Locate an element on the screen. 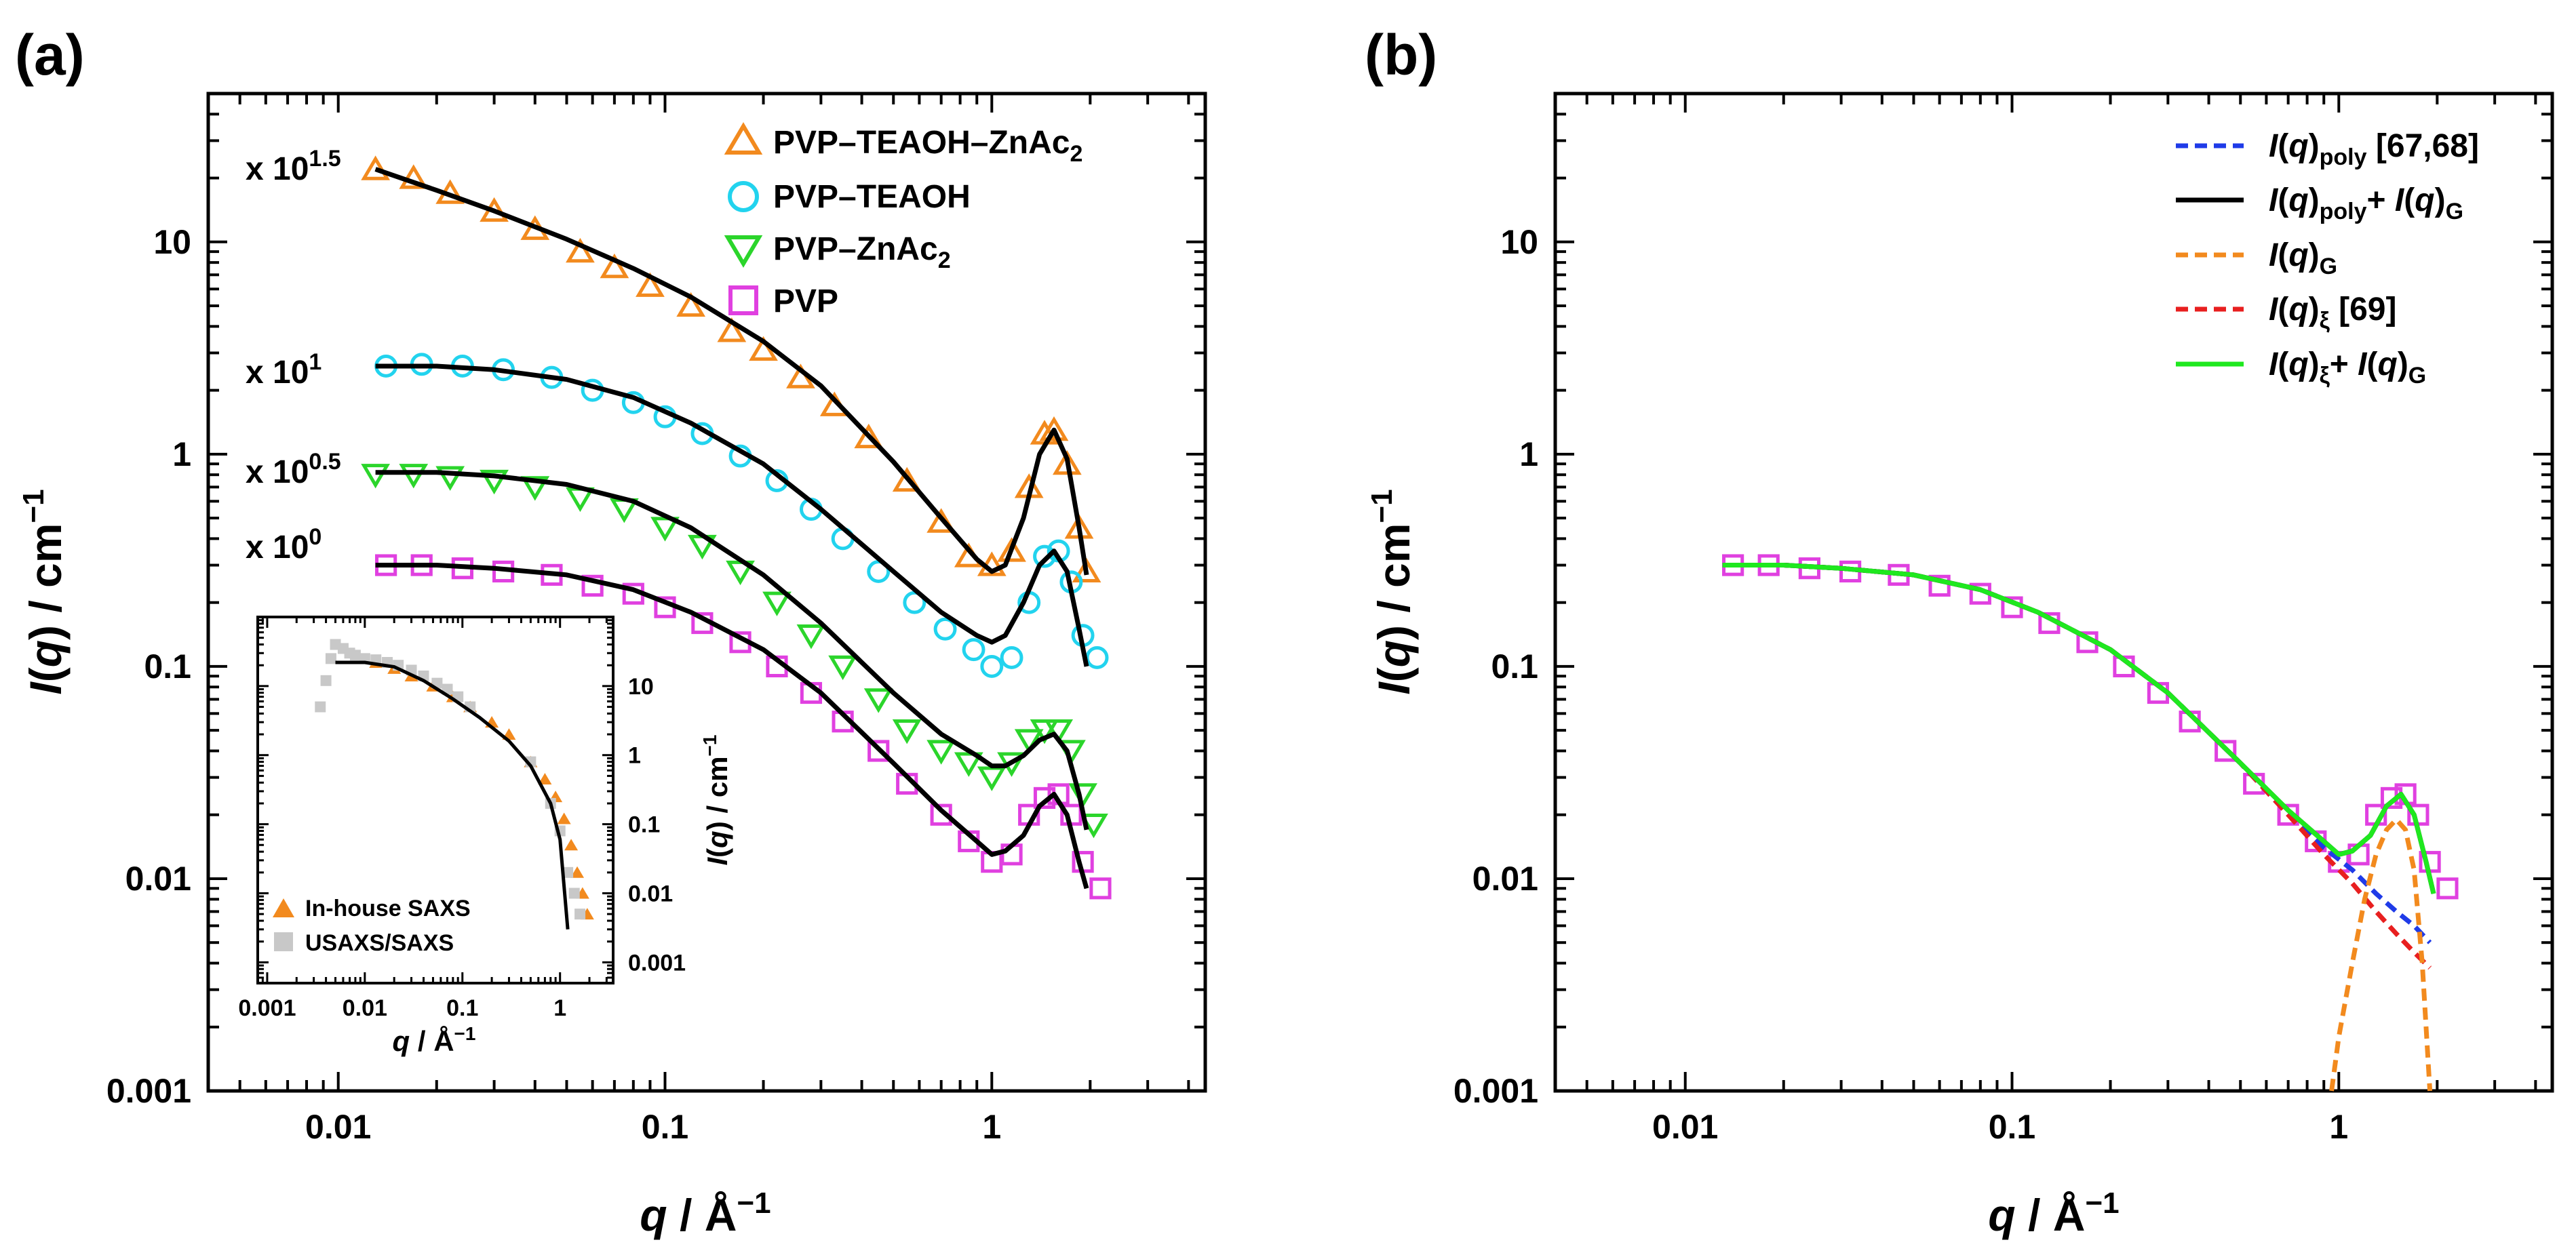  legend-item: PVP–ZnAc2 is located at coordinates (837, 252).